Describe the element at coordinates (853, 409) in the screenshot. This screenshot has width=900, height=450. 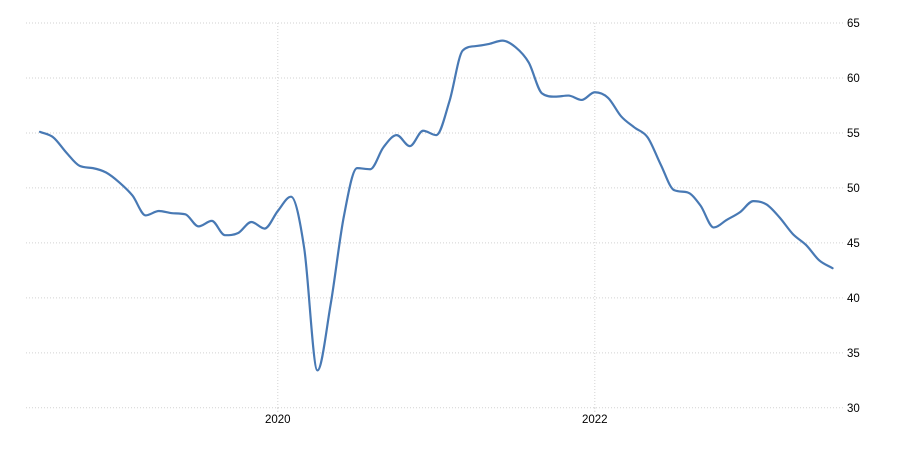
I see `y-axis-tick-label: 30` at that location.